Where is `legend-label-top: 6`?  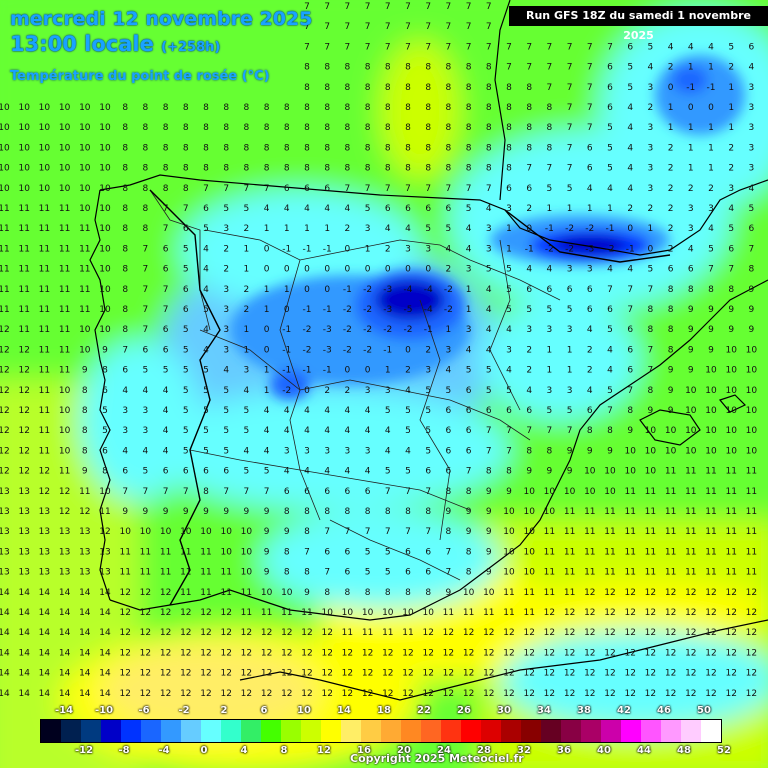
legend-label-top: 6 is located at coordinates (264, 710).